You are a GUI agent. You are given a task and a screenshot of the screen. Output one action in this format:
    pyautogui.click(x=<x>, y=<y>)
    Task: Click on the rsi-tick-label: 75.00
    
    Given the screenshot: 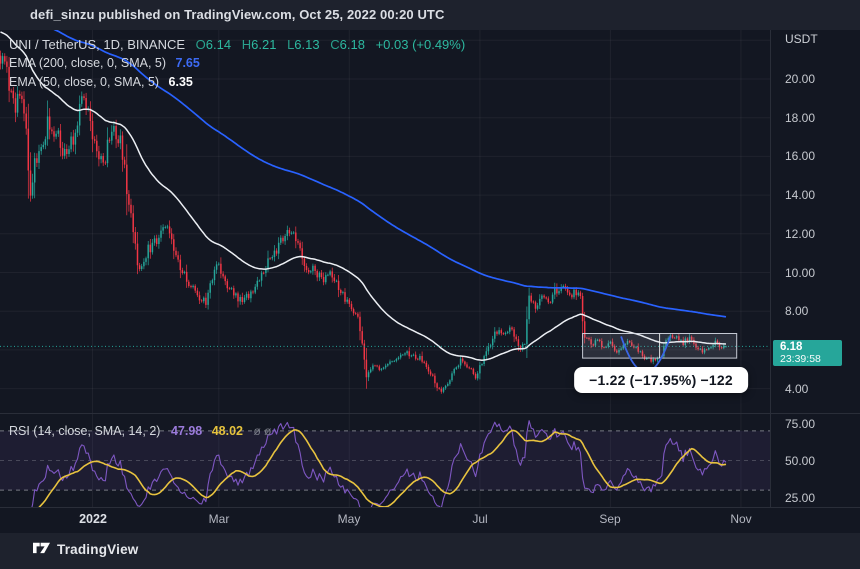 What is the action you would take?
    pyautogui.click(x=800, y=424)
    